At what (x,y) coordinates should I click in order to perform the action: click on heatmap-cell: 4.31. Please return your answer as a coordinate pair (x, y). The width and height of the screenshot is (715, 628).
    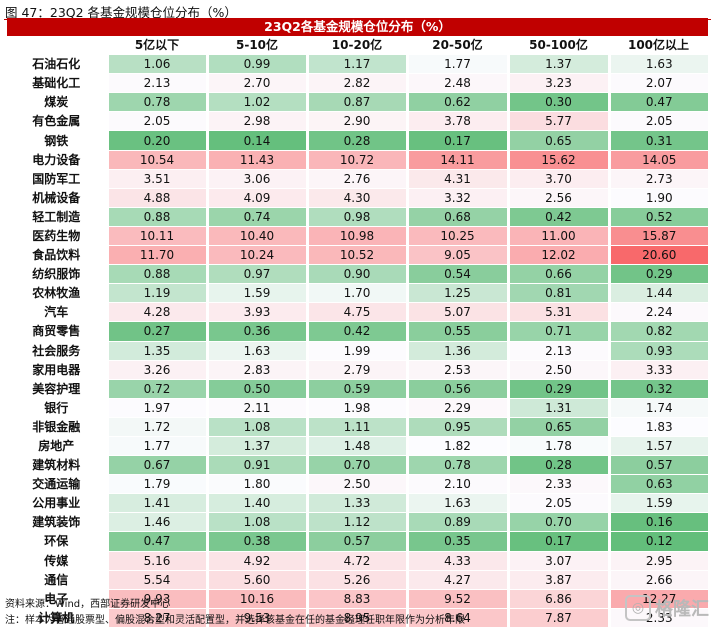
    Looking at the image, I should click on (456, 179).